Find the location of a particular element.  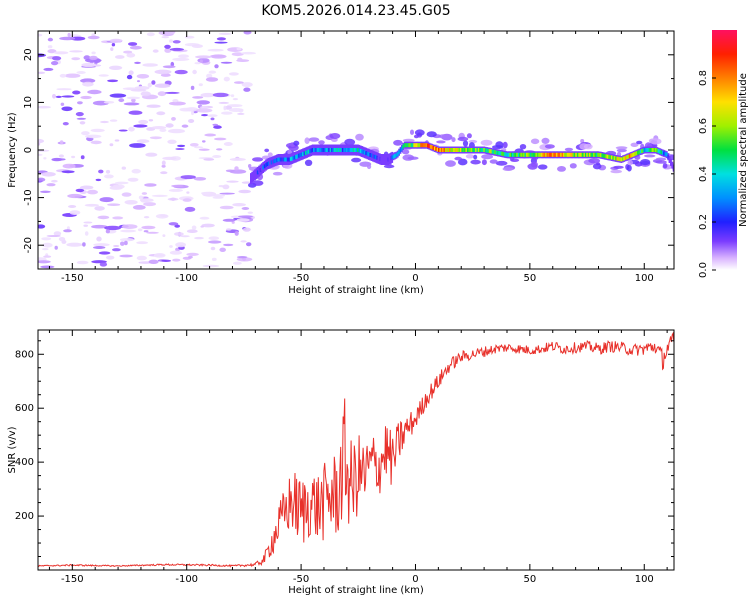

colorbar-tick-label: 0.8 is located at coordinates (703, 78).